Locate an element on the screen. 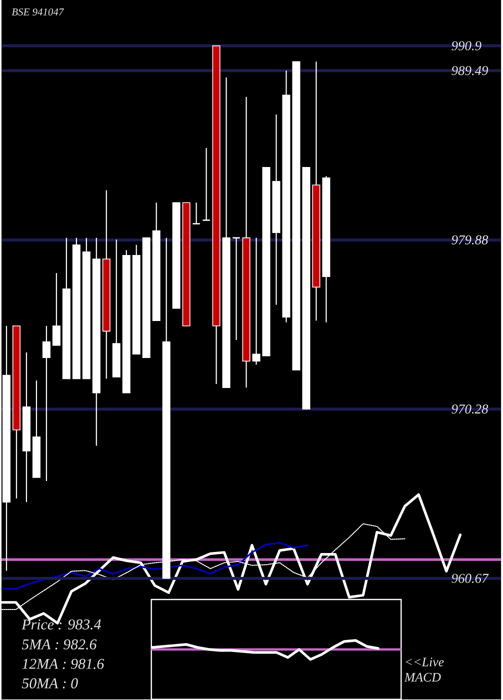 The height and width of the screenshot is (700, 503). y-tick-label: 979.88 is located at coordinates (470, 240).